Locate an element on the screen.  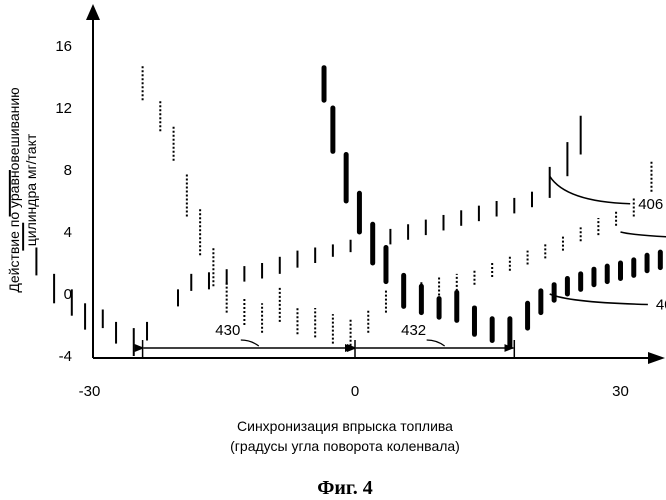
x-tick-label: -30 is located at coordinates (90, 391).